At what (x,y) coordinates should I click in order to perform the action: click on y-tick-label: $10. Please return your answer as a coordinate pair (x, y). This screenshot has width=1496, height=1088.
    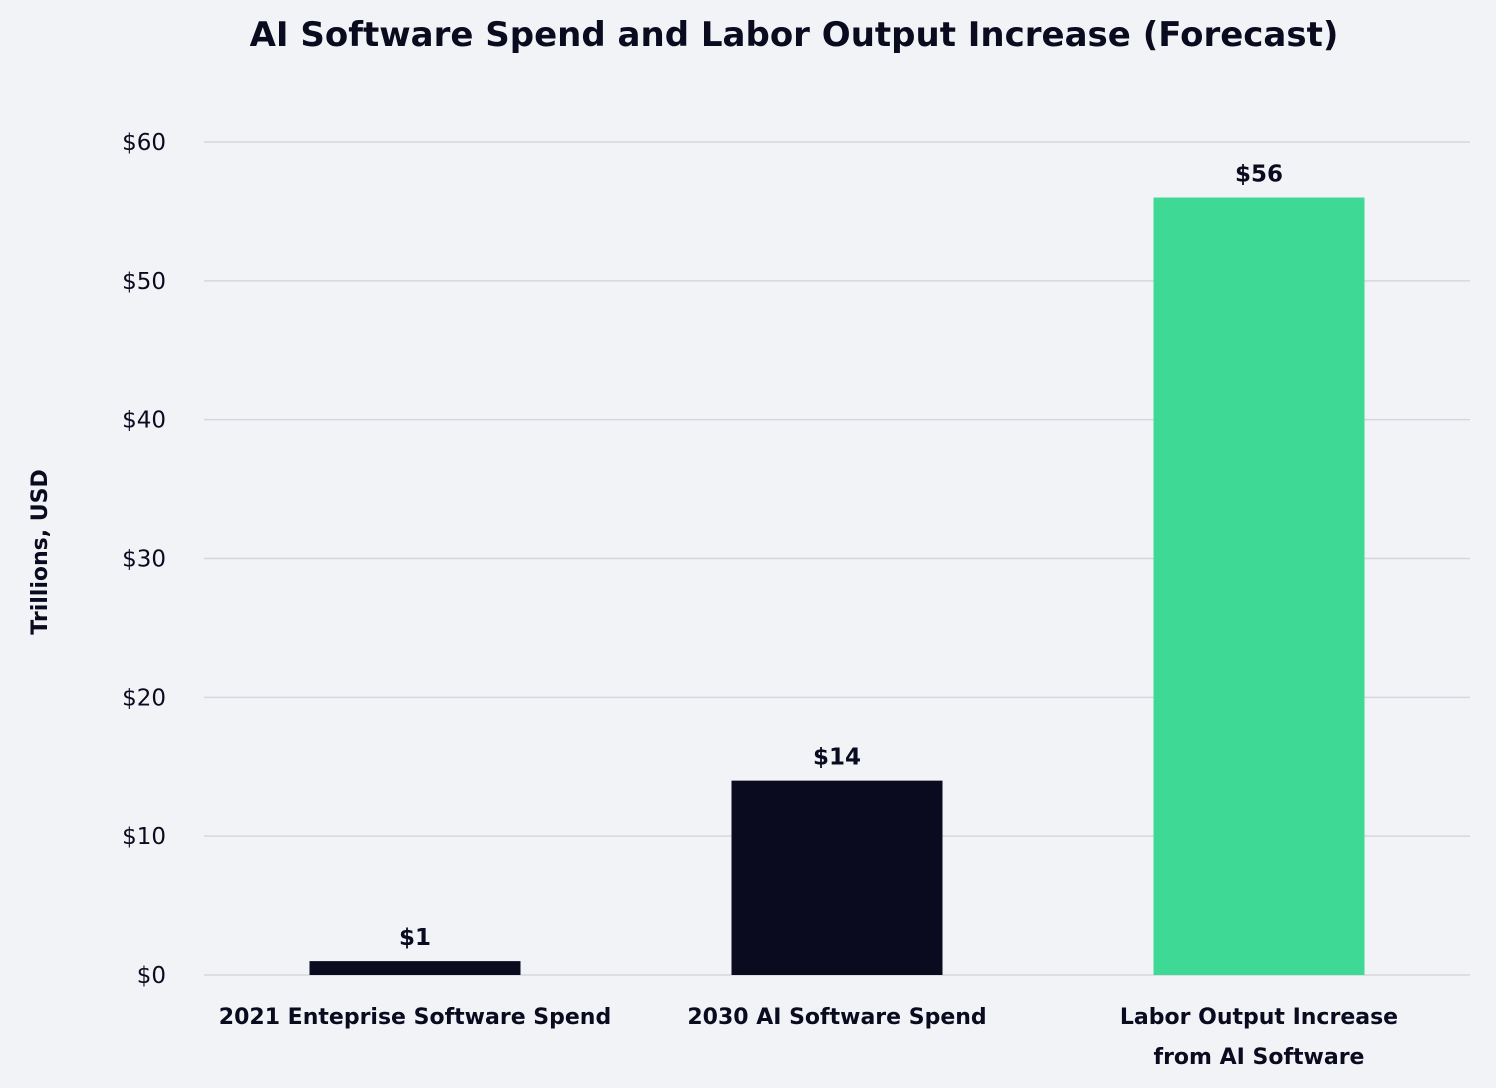
    Looking at the image, I should click on (144, 837).